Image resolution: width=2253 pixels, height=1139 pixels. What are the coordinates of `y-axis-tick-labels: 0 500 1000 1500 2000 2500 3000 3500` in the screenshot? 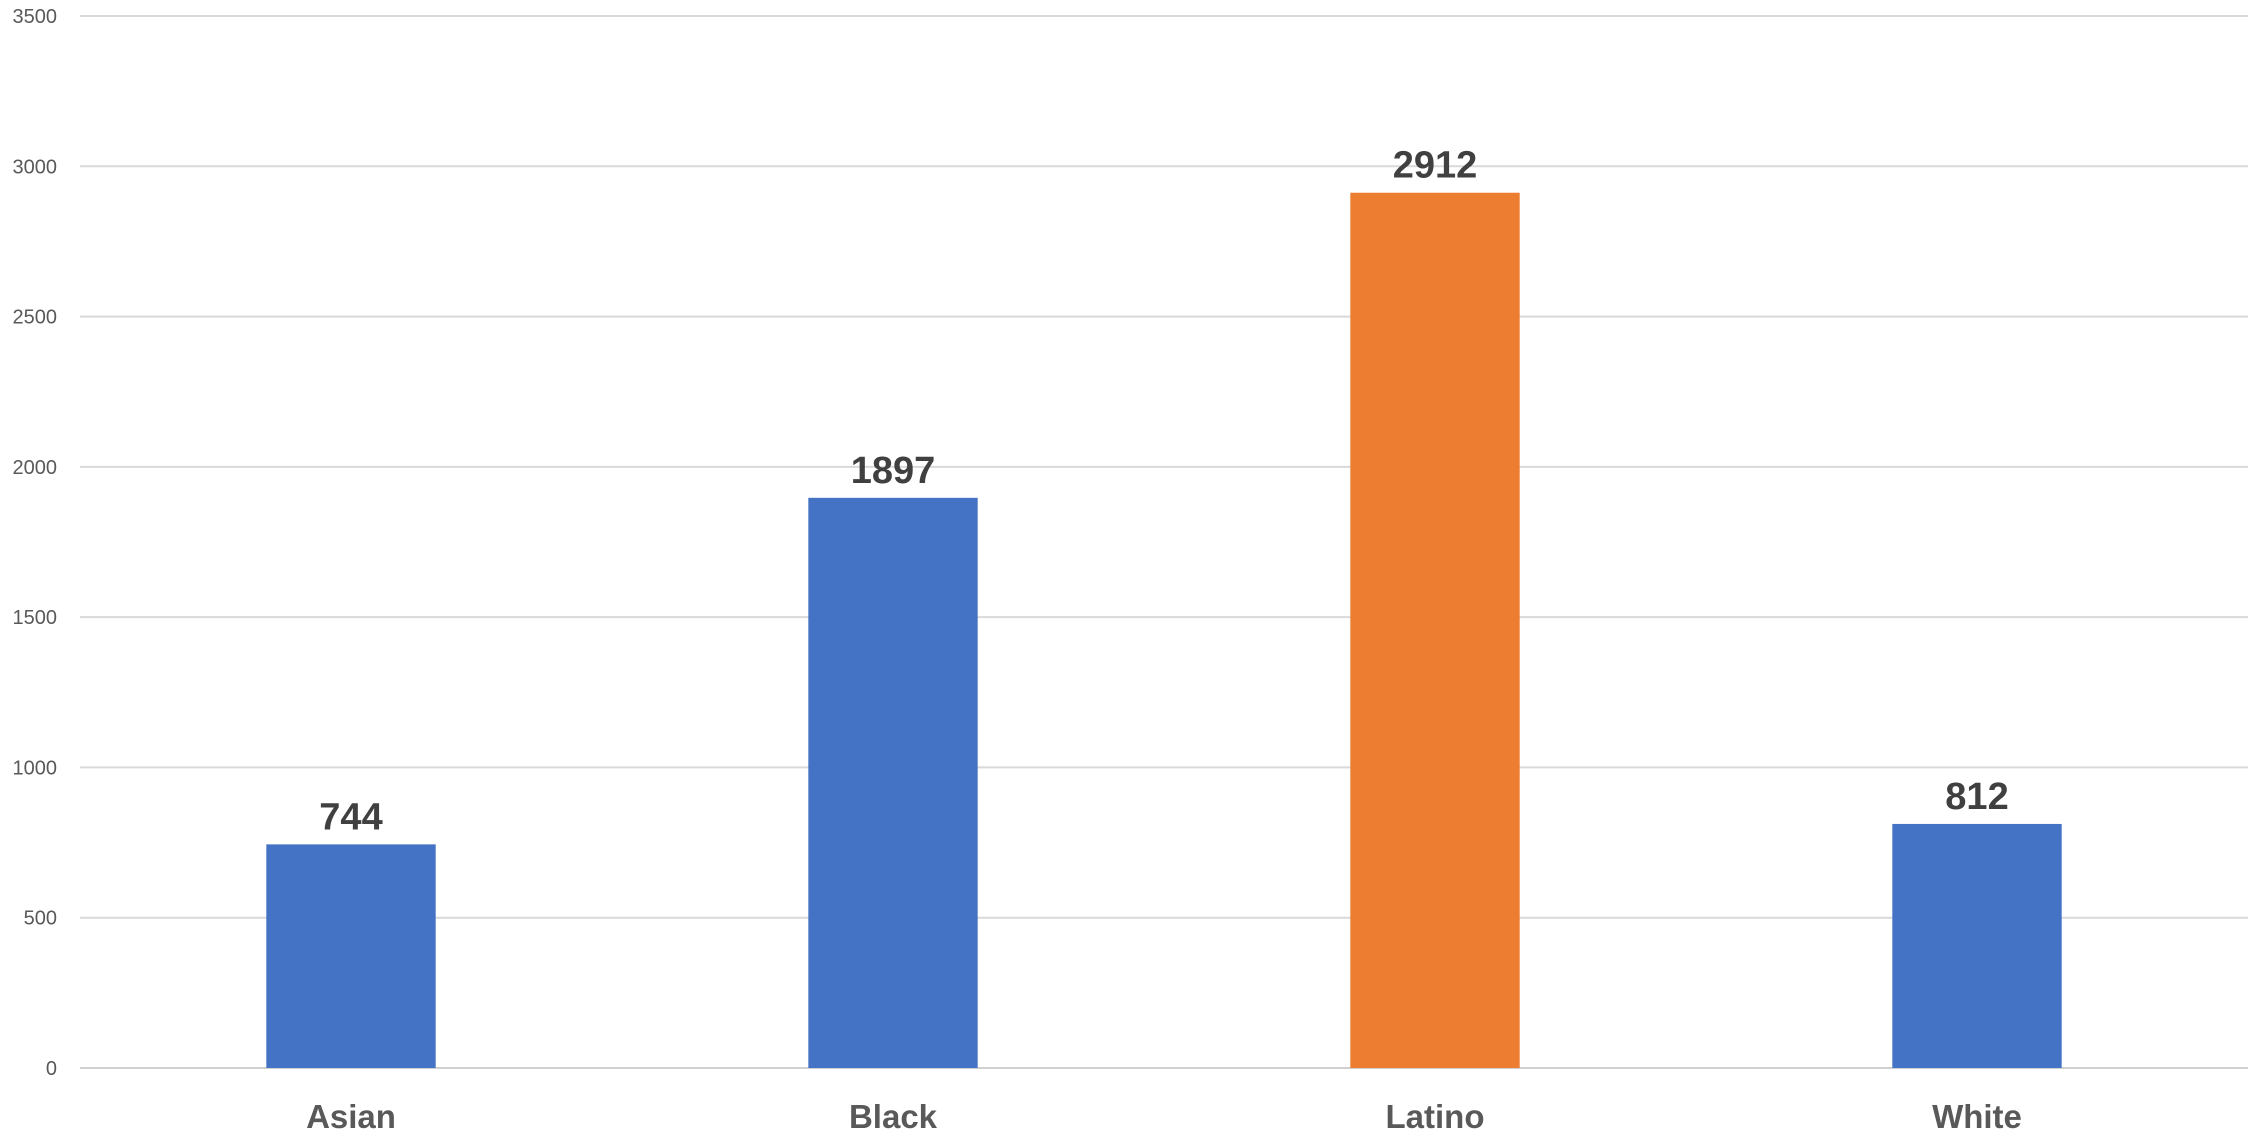 It's located at (35, 543).